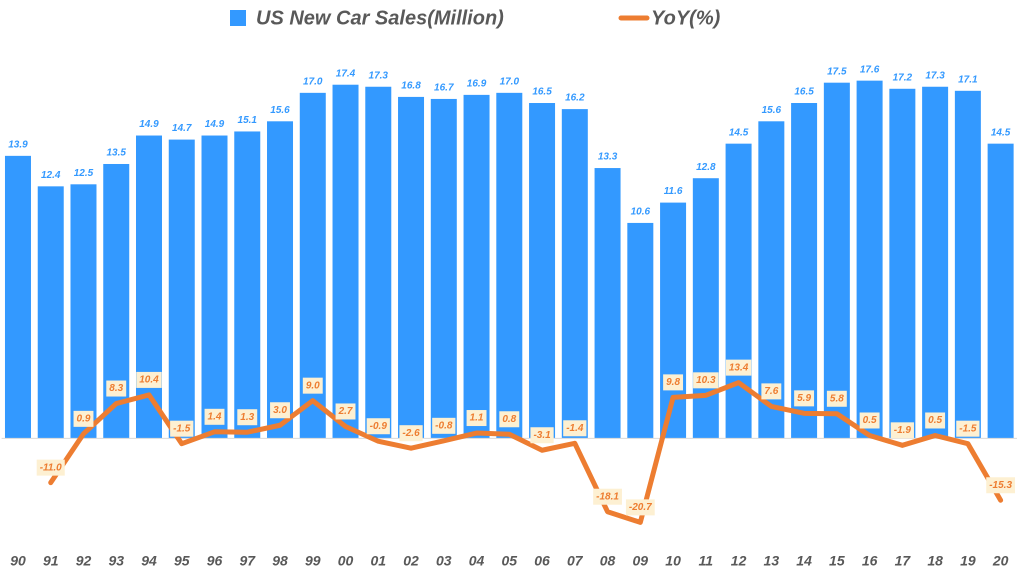 The width and height of the screenshot is (1024, 575). Describe the element at coordinates (608, 157) in the screenshot. I see `bar-value-label: 13.3` at that location.